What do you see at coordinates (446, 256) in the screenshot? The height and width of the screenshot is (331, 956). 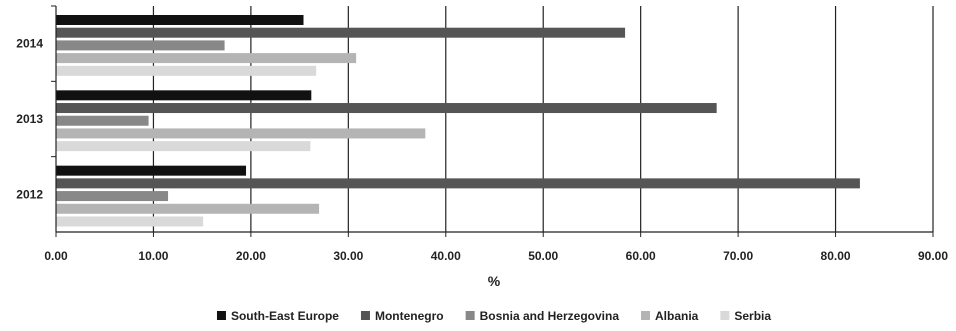 I see `x-tick-label: 40.00` at bounding box center [446, 256].